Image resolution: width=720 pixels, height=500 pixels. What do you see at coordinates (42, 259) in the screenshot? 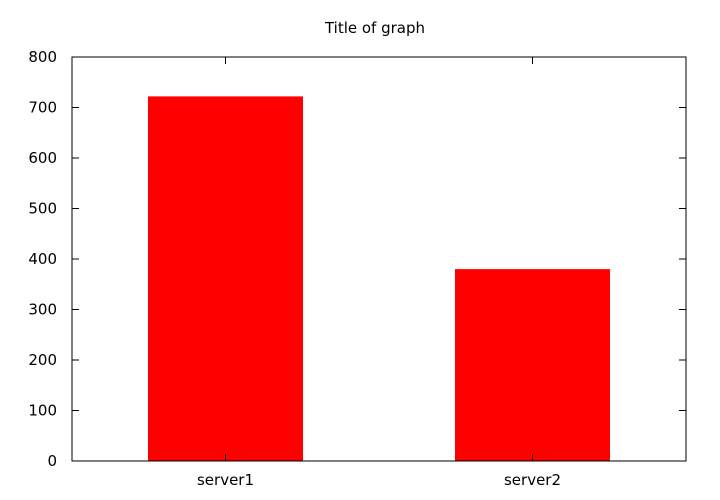
I see `y-tick-label: 400` at bounding box center [42, 259].